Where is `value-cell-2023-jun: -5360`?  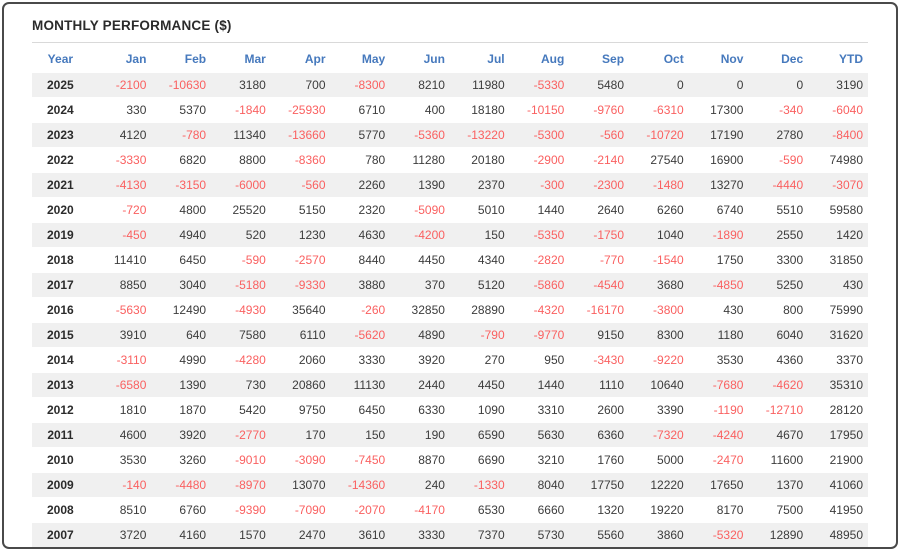 value-cell-2023-jun: -5360 is located at coordinates (429, 135).